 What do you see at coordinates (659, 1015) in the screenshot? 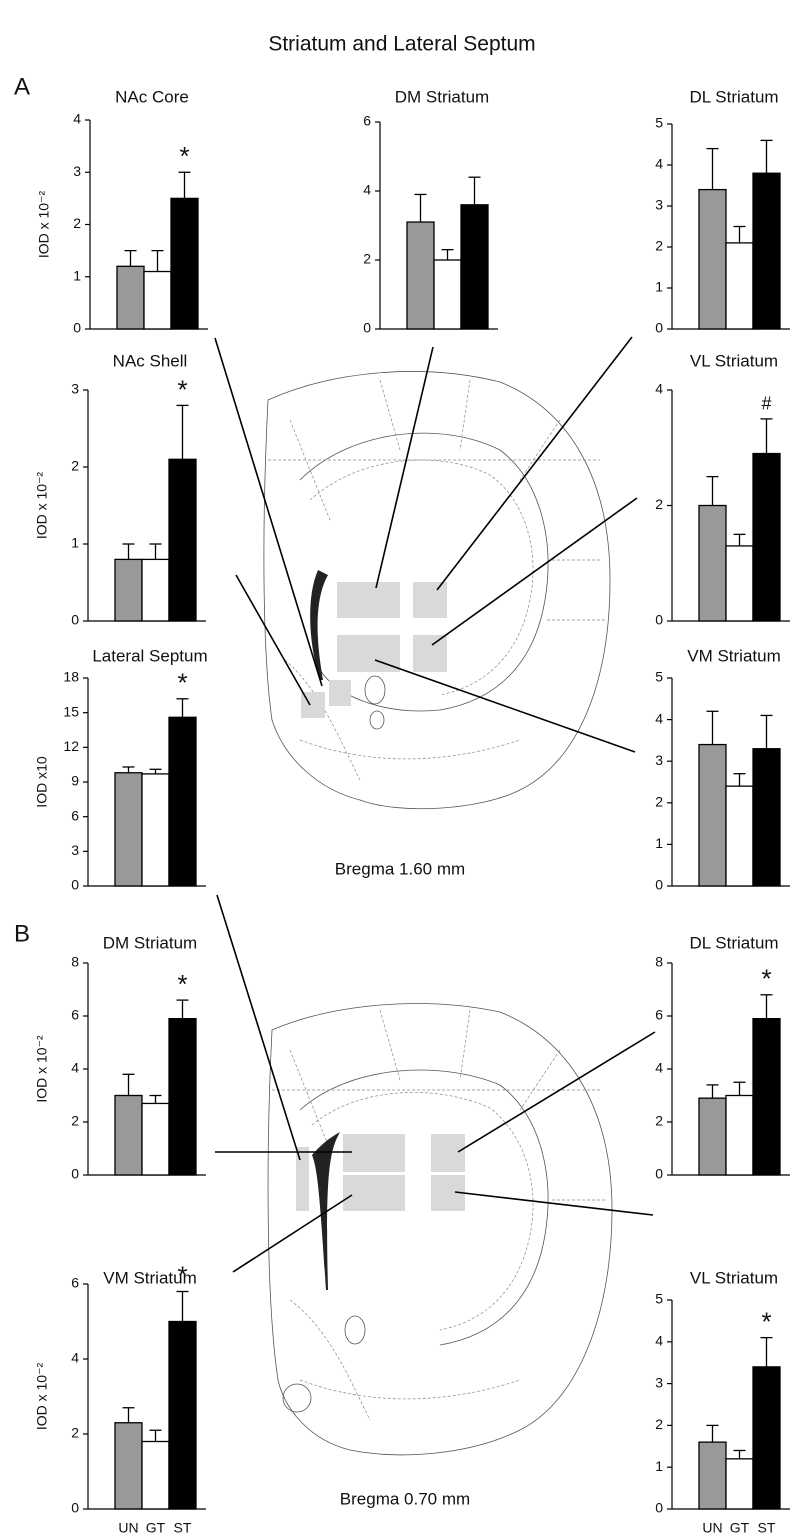
I see `y-tick-label: 6` at bounding box center [659, 1015].